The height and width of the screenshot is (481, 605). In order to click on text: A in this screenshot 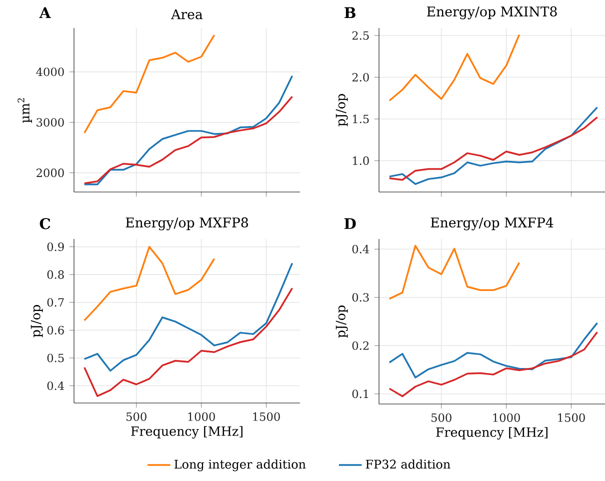, I will do `click(45, 12)`.